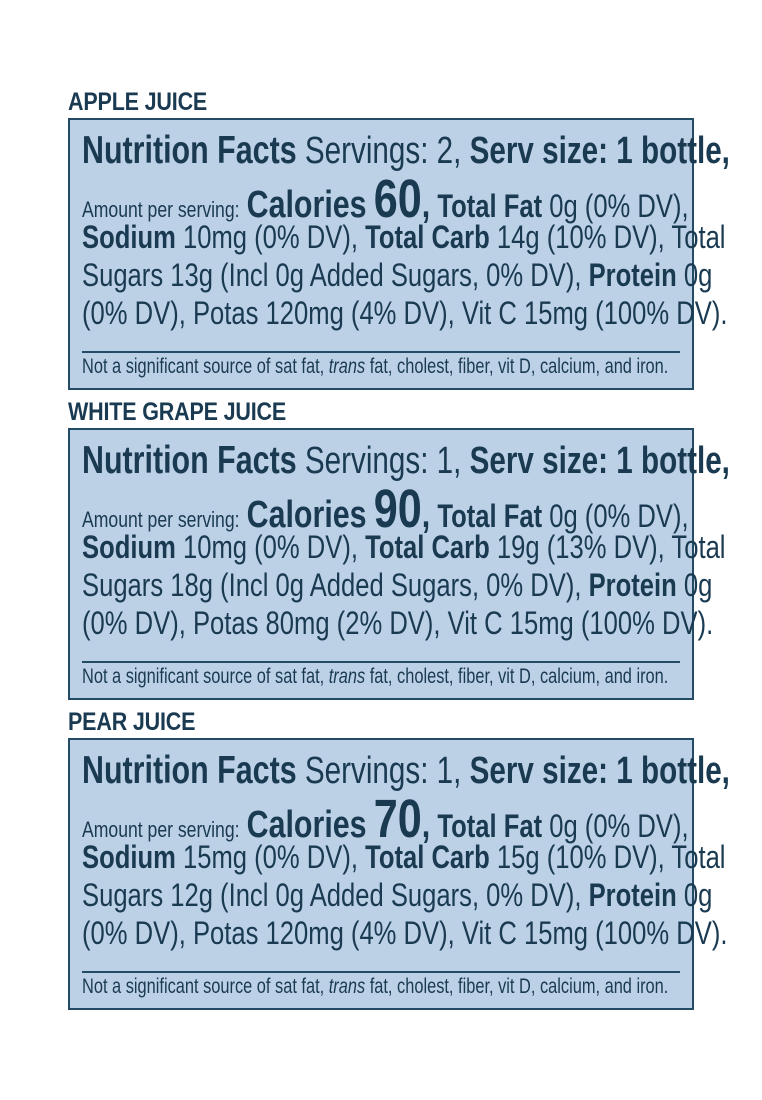 Image resolution: width=762 pixels, height=1100 pixels. What do you see at coordinates (353, 623) in the screenshot?
I see `potas-value: 80mg (2% DV),` at bounding box center [353, 623].